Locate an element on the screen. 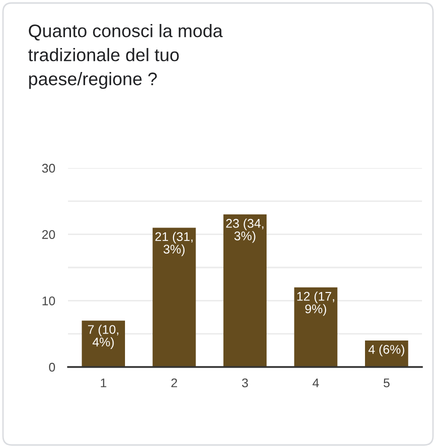 The width and height of the screenshot is (436, 448). data-label: 21 (31,3%) is located at coordinates (174, 244).